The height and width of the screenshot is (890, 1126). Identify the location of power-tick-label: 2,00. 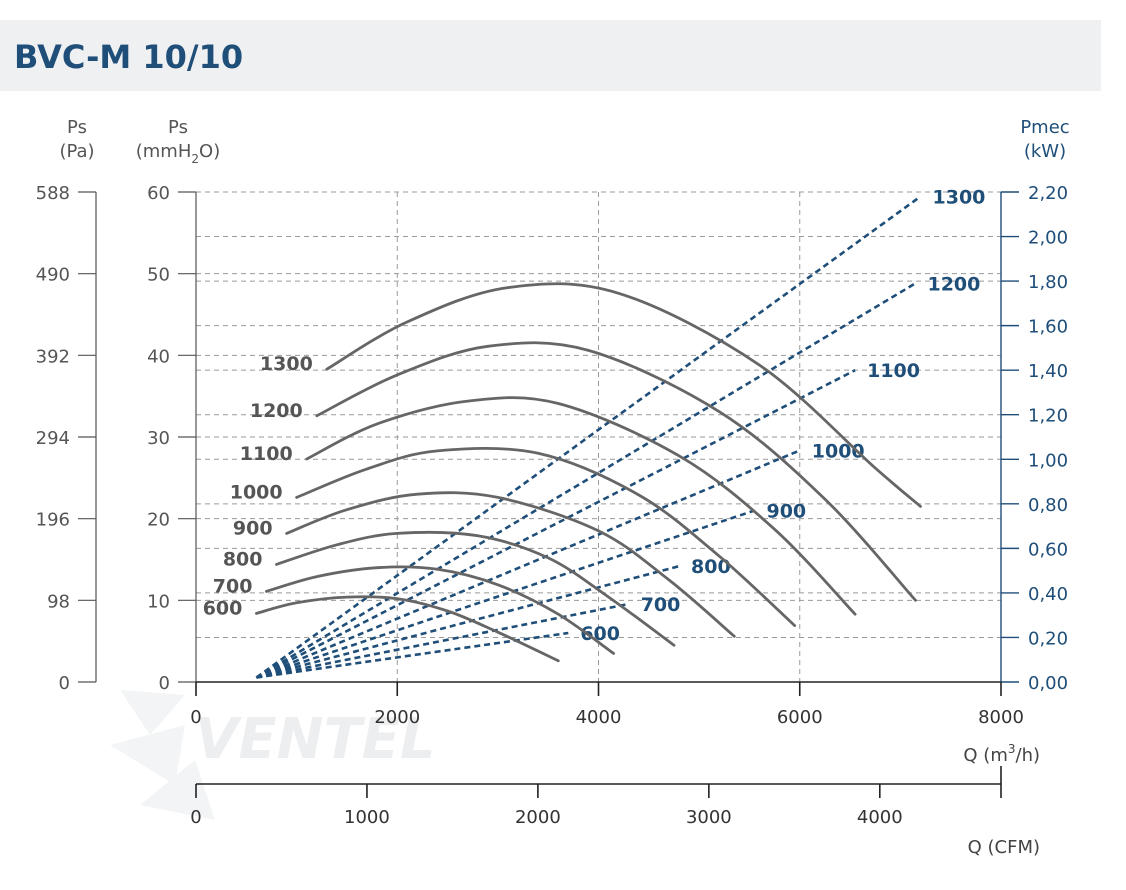
(1048, 238).